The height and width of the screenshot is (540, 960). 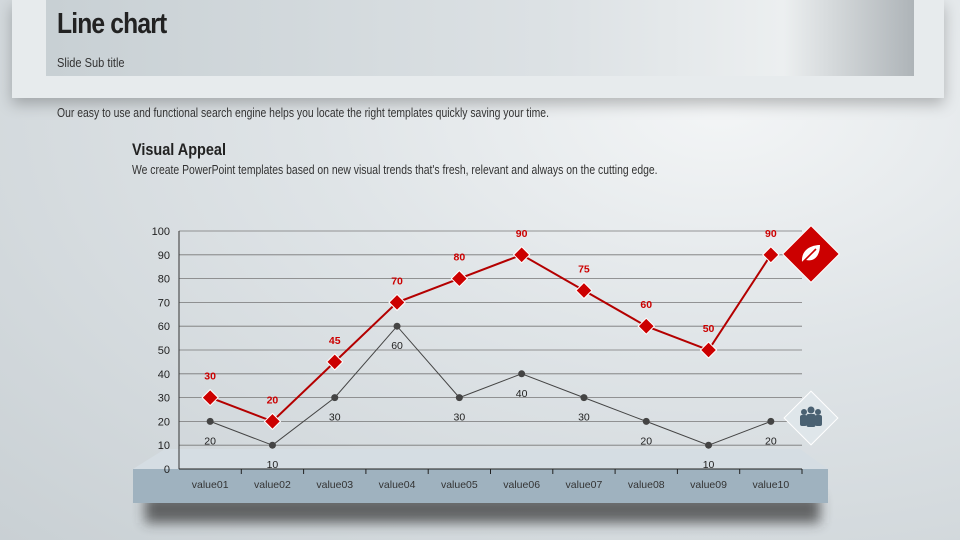 I want to click on section-heading: Visual Appeal, so click(x=179, y=149).